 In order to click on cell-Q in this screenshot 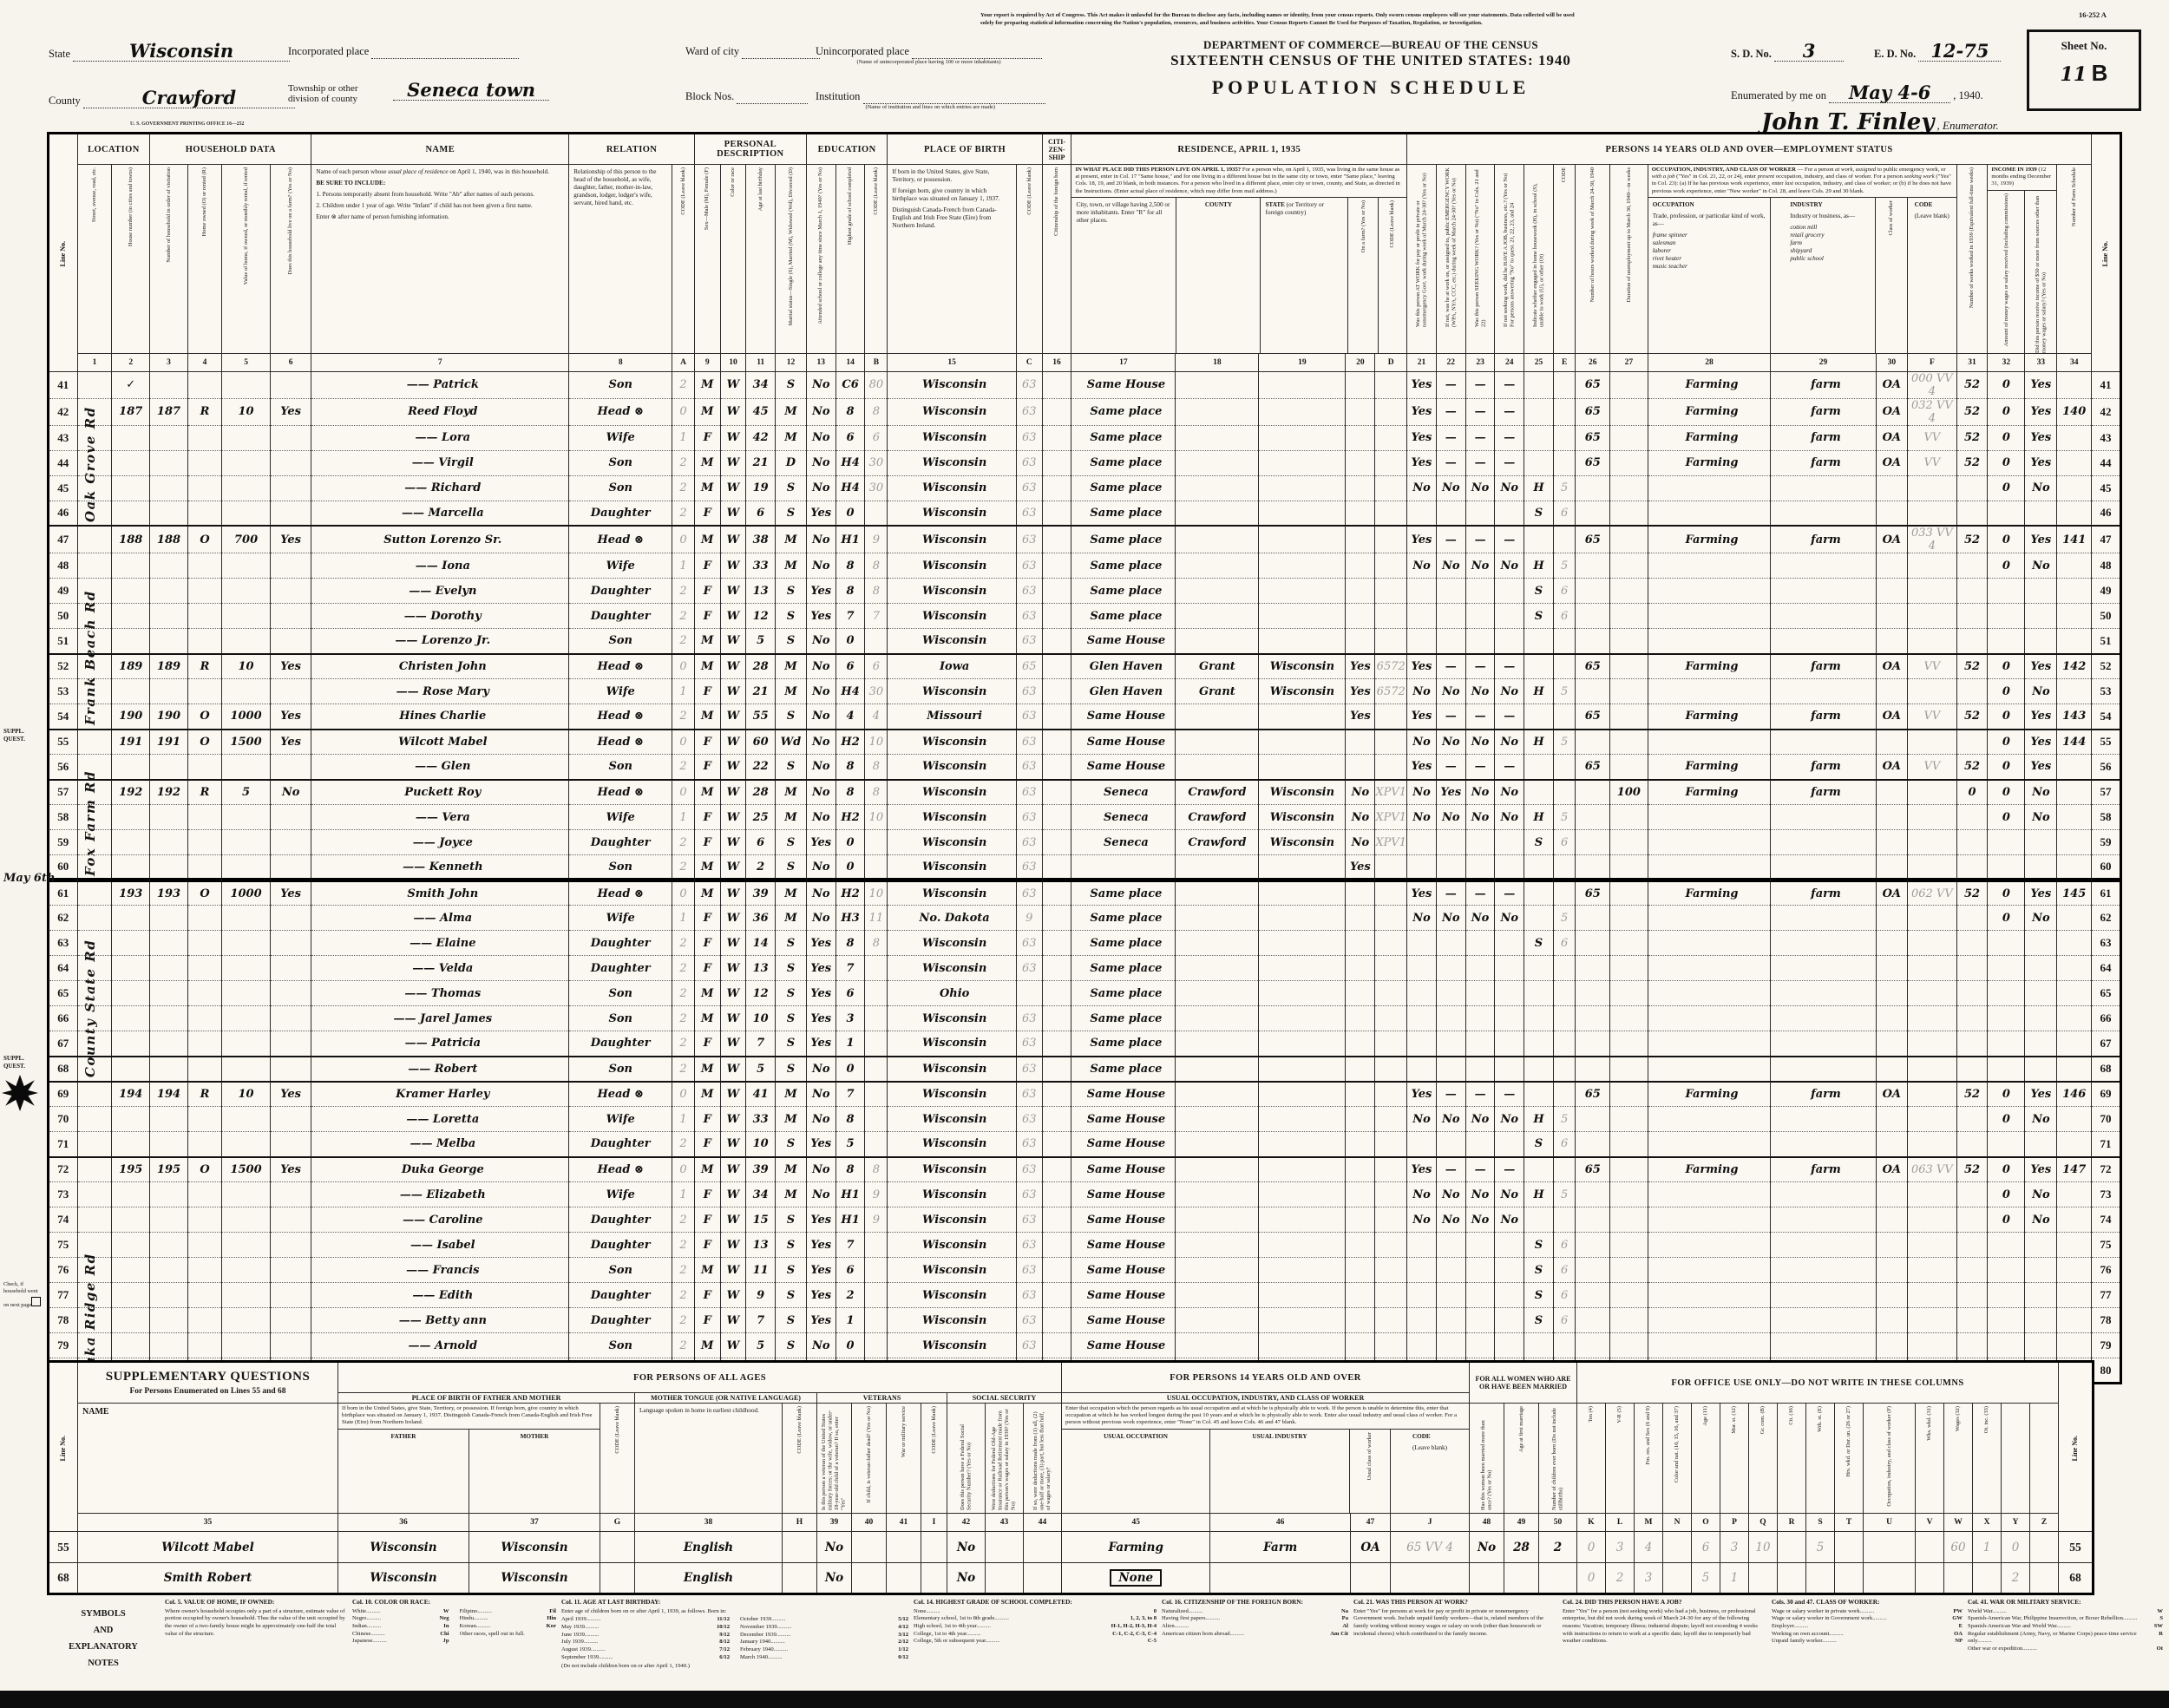, I will do `click(1763, 1578)`.